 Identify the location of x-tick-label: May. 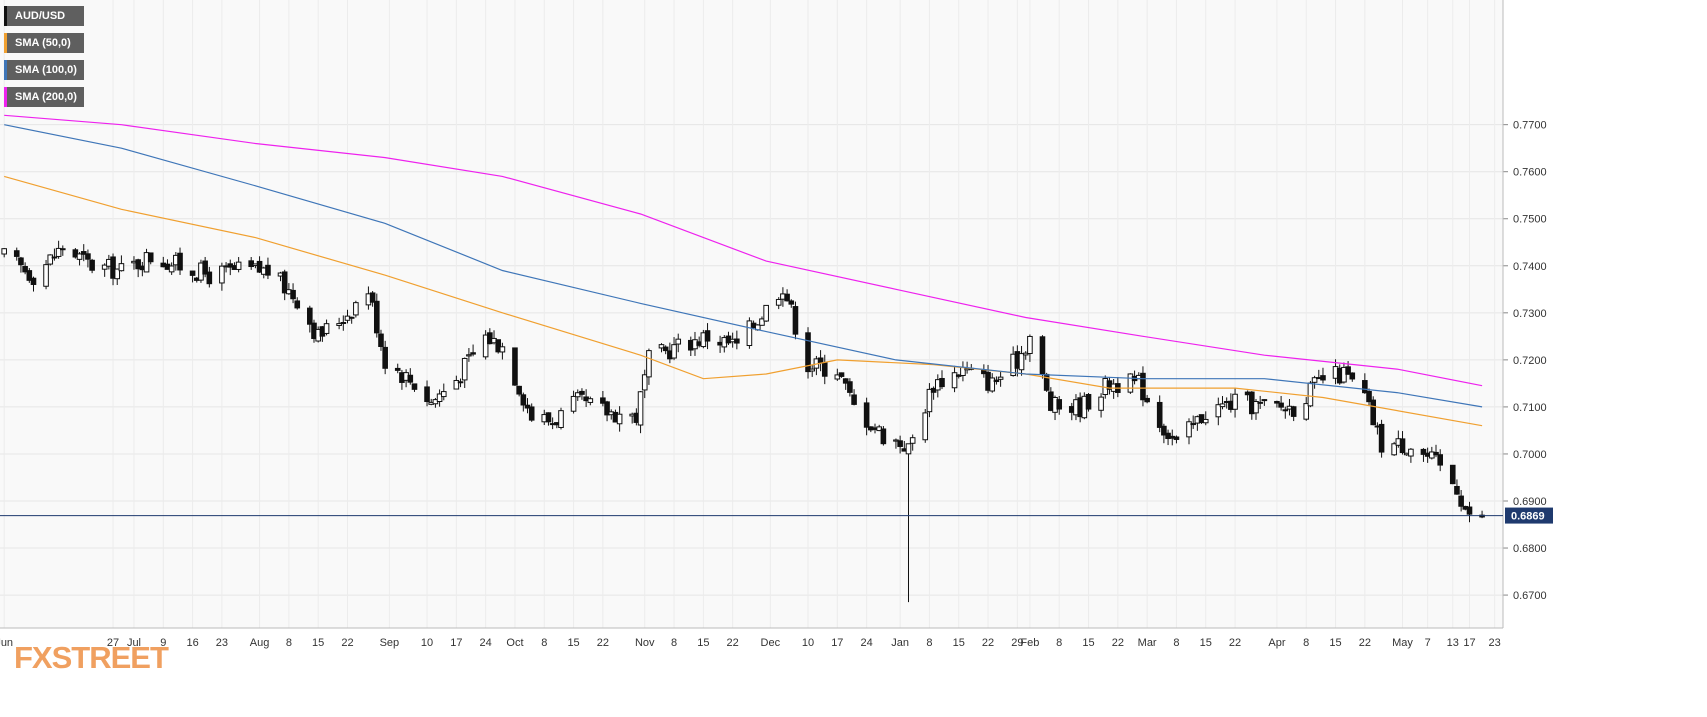
(1402, 643).